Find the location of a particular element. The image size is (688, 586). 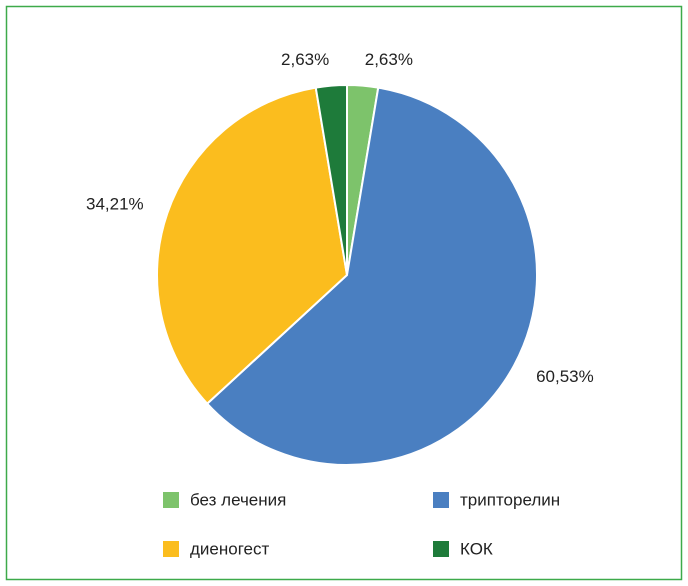

pie-slice is located at coordinates (331, 179).